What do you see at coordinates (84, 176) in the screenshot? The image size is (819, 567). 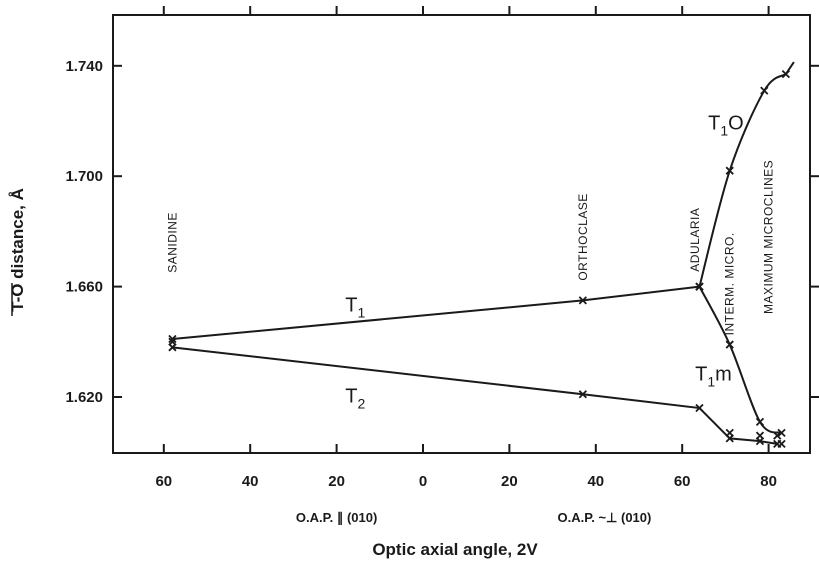 I see `y-tick-label: 1.700` at bounding box center [84, 176].